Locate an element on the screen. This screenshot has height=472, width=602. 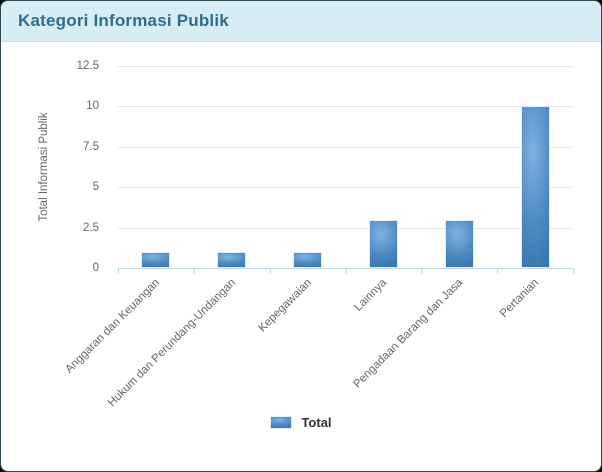
y-tick-label: 2.5 is located at coordinates (91, 227).